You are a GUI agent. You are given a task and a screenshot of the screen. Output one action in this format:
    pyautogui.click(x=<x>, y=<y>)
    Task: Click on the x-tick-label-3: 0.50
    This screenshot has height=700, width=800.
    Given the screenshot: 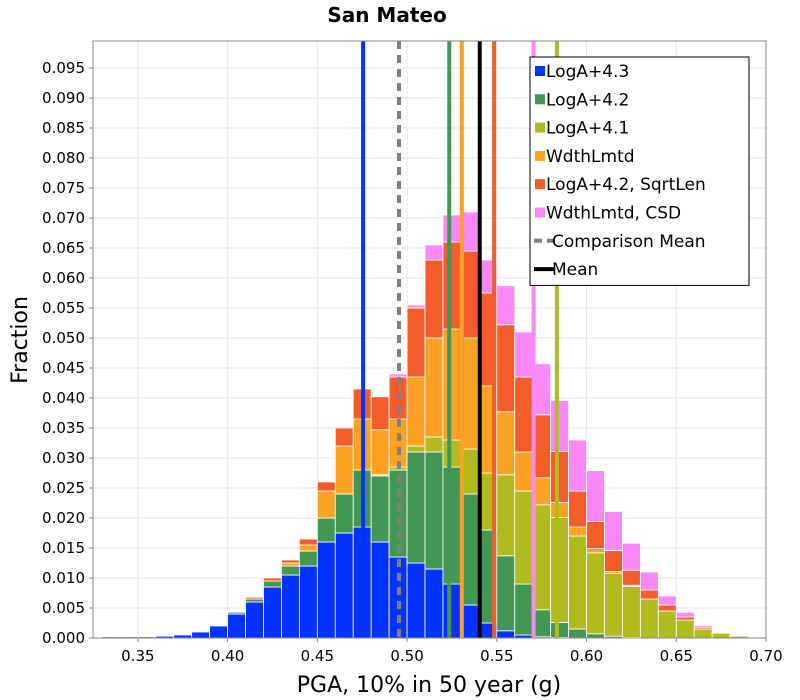 What is the action you would take?
    pyautogui.click(x=406, y=656)
    